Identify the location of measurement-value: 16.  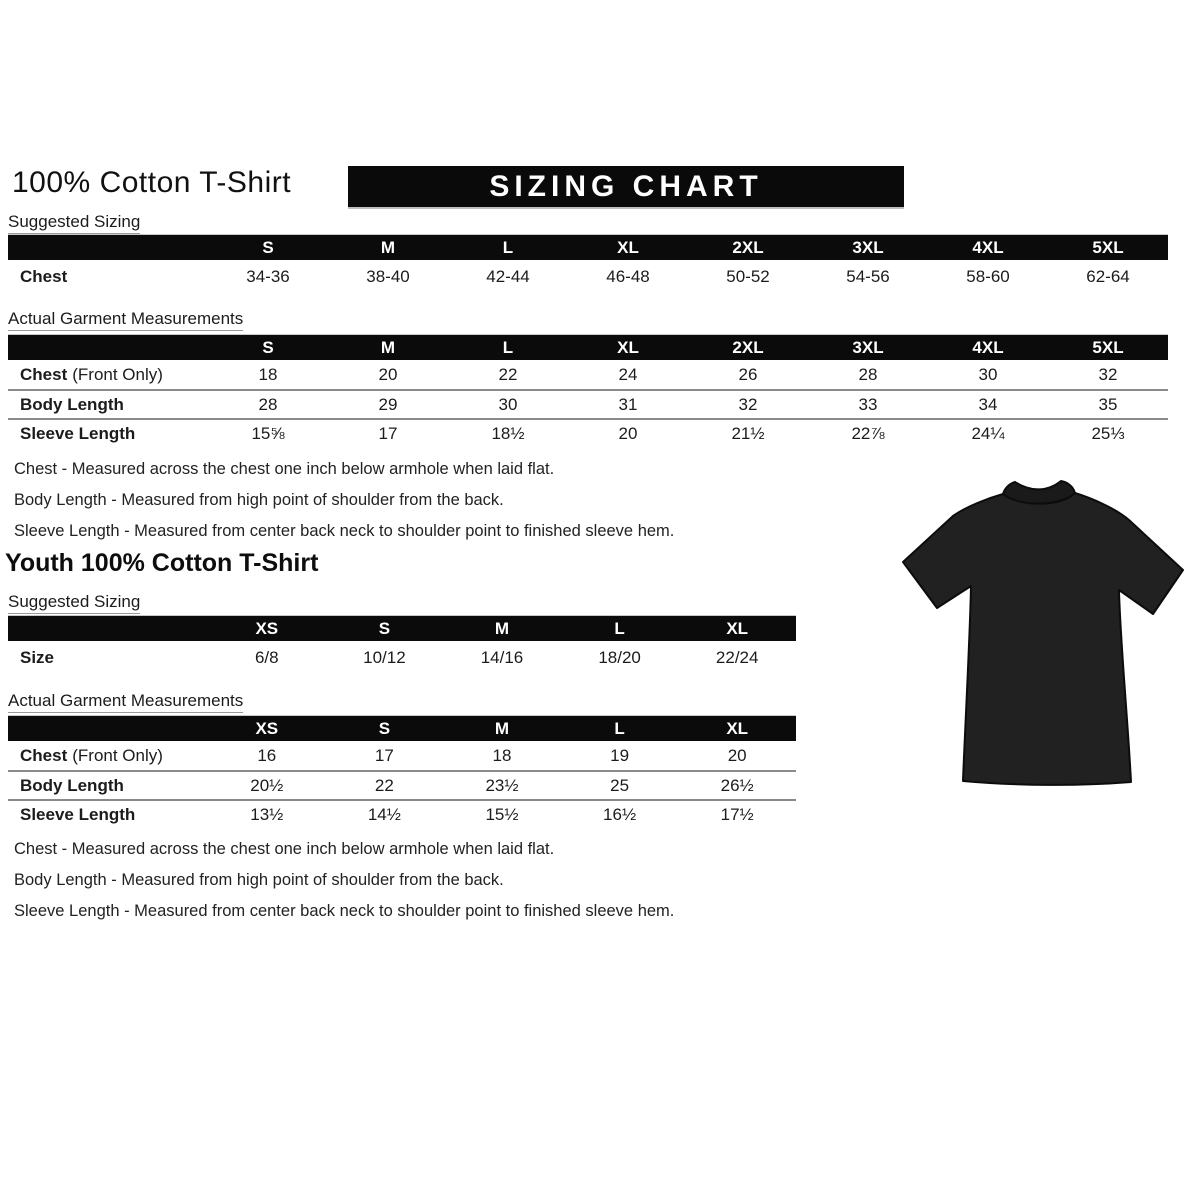
(267, 755).